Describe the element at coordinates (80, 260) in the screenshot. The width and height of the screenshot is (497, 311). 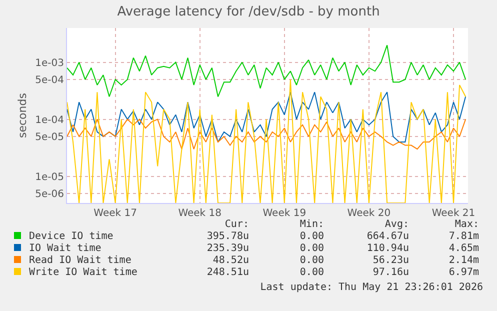
I see `legend-label: Read IO Wait time` at that location.